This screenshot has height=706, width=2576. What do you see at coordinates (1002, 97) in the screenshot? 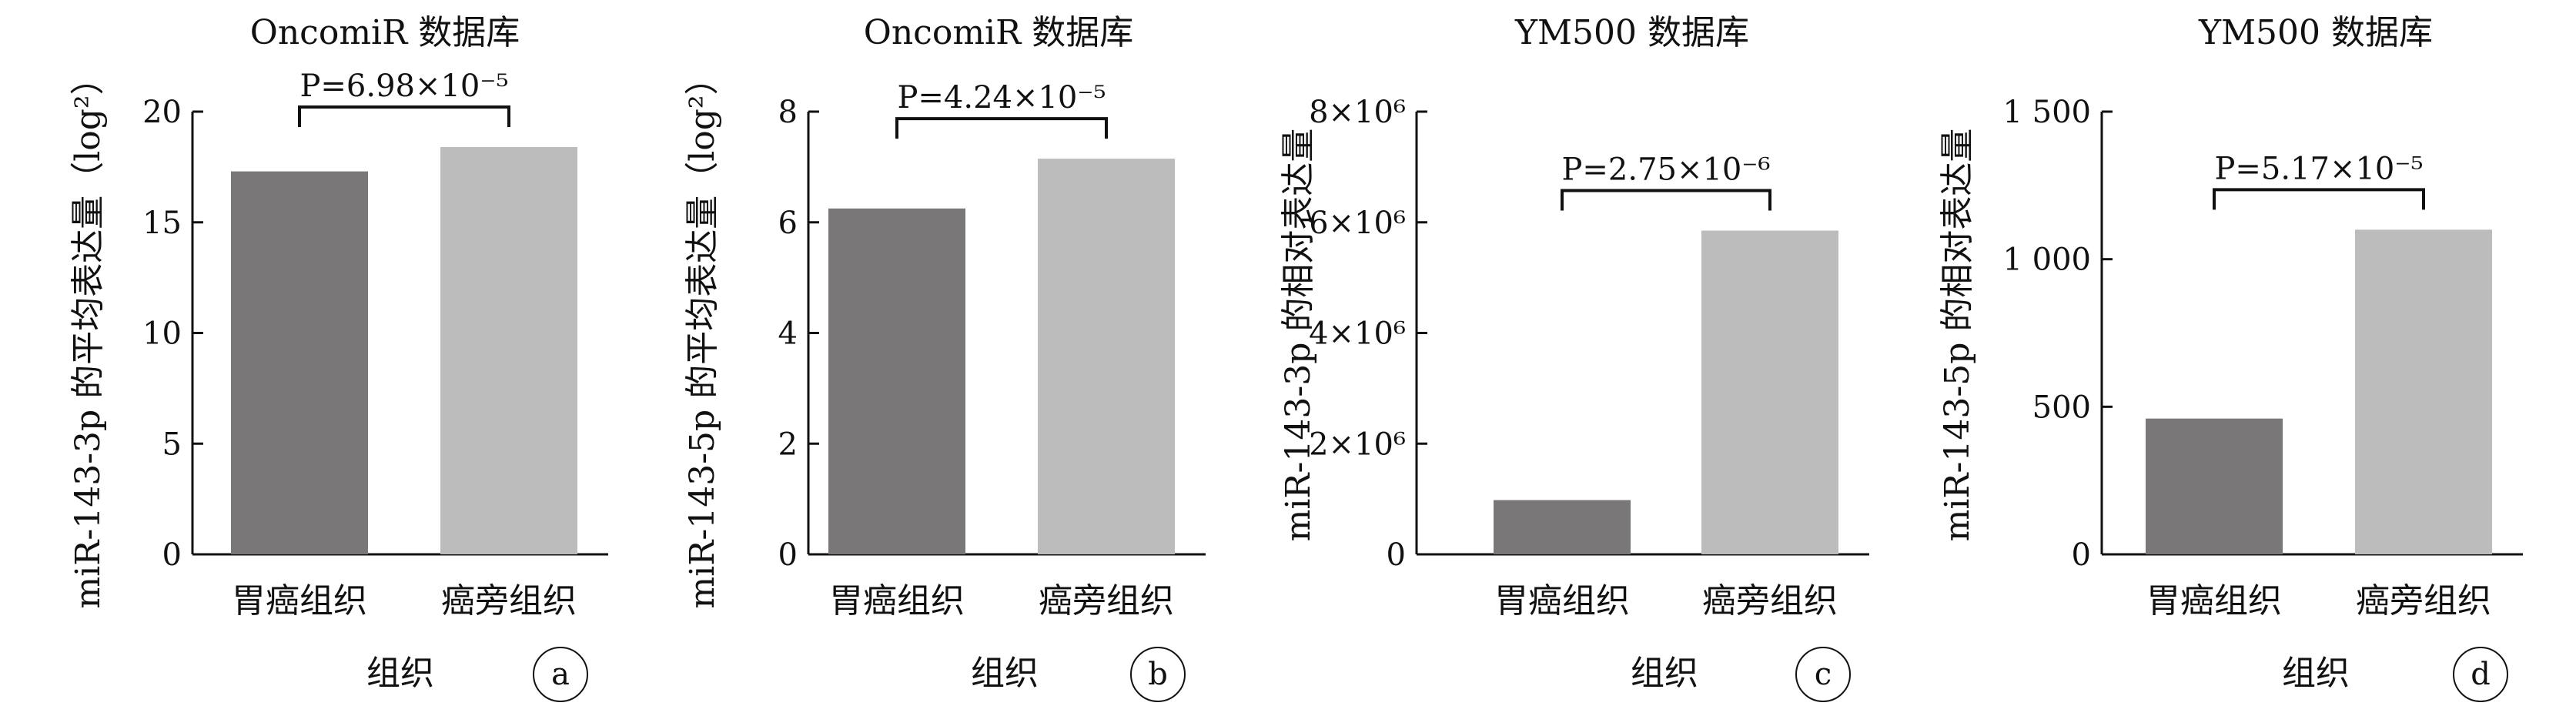
I see `p-value-label: P=4.24×10⁻⁵` at bounding box center [1002, 97].